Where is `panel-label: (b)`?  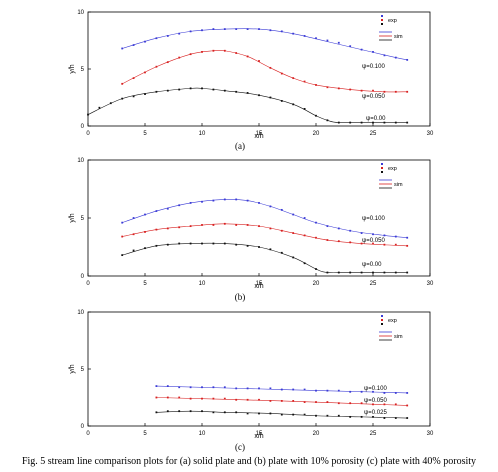 panel-label: (b) is located at coordinates (240, 297).